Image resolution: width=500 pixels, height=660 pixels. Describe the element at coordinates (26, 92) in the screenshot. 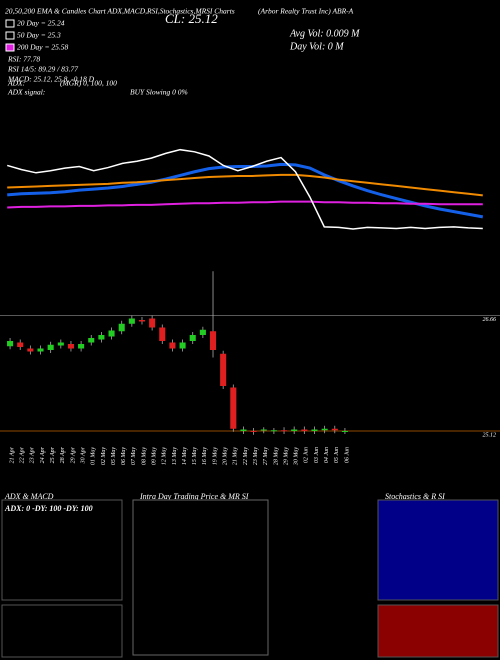

I see `adx-signal-label: ADX signal:` at that location.